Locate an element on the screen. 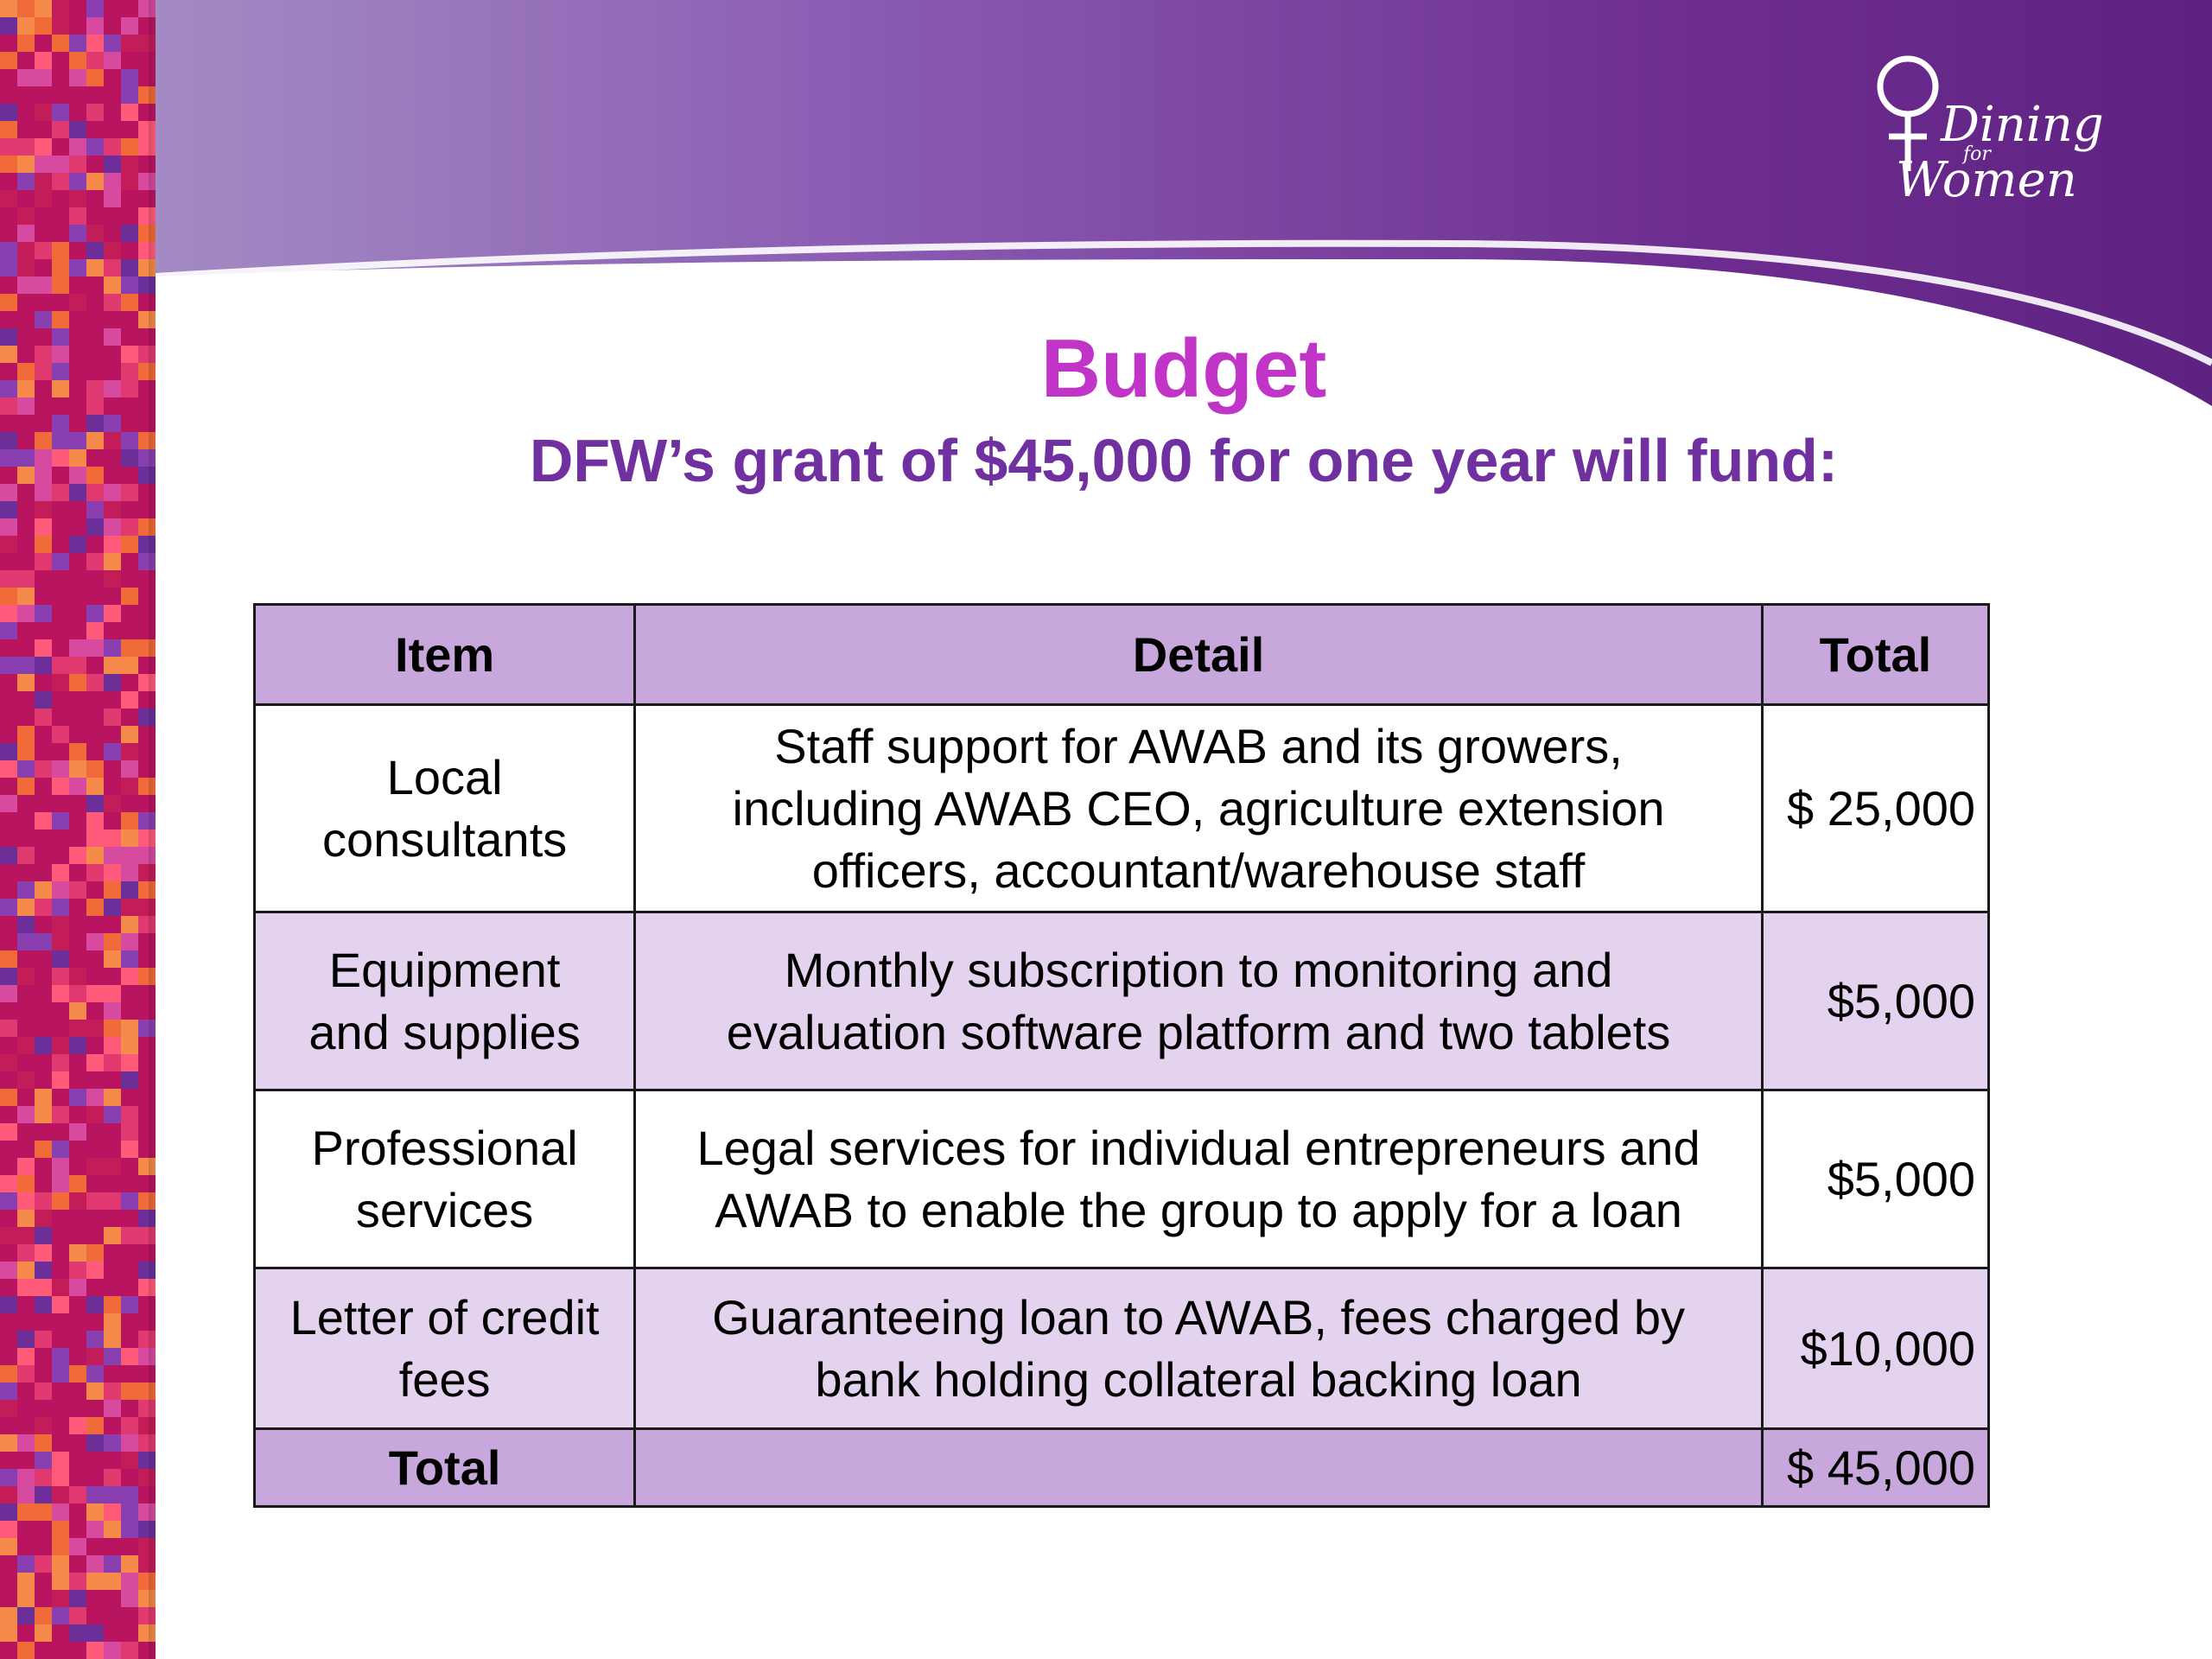 The height and width of the screenshot is (1659, 2212). cell-line: bank holding collateral backing loan is located at coordinates (1198, 1379).